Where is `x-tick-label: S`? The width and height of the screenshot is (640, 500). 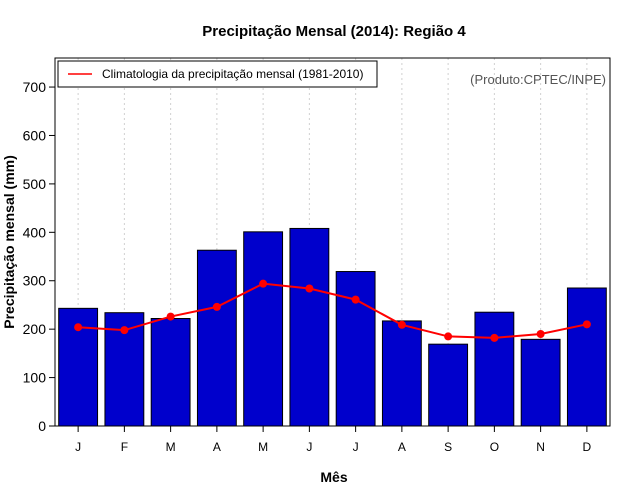
x-tick-label: S is located at coordinates (448, 447).